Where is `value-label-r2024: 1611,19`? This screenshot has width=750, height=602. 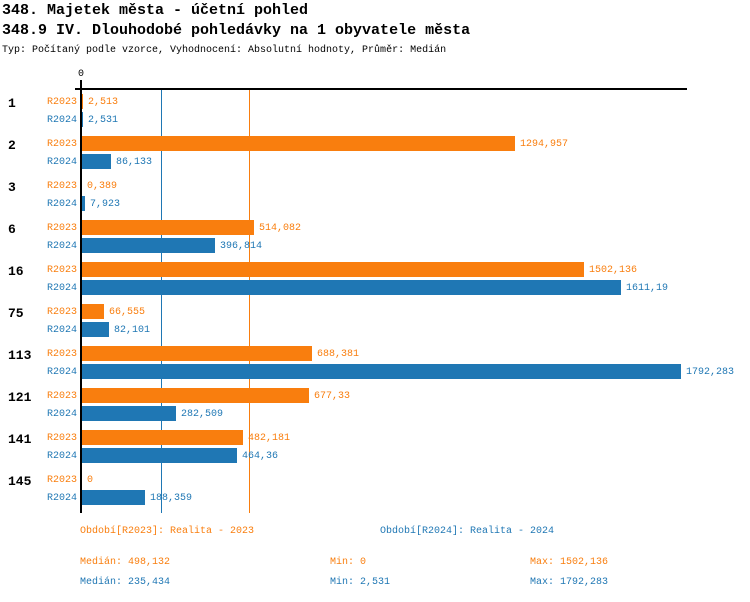
value-label-r2024: 1611,19 is located at coordinates (647, 288).